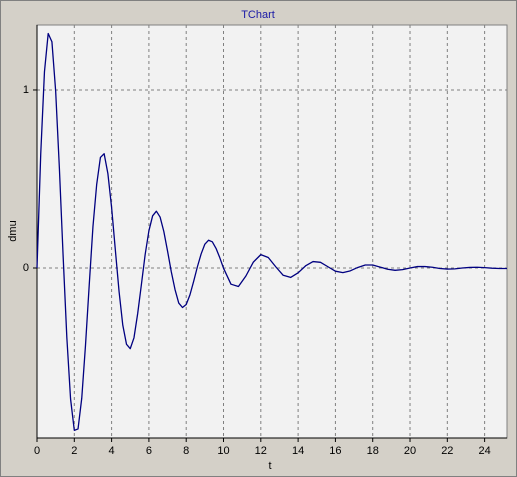  What do you see at coordinates (298, 451) in the screenshot?
I see `x-tick-label: 14` at bounding box center [298, 451].